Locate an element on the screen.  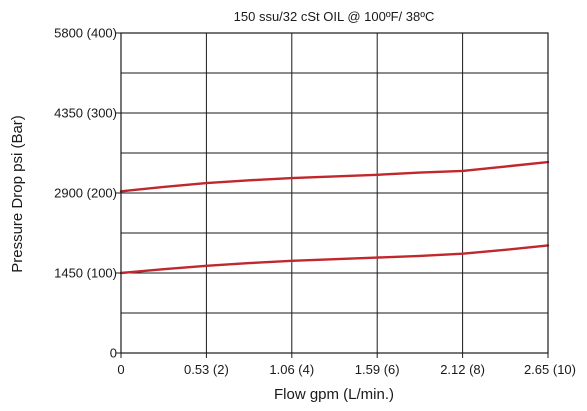
x-tick-label: 1.59 (6) is located at coordinates (377, 369).